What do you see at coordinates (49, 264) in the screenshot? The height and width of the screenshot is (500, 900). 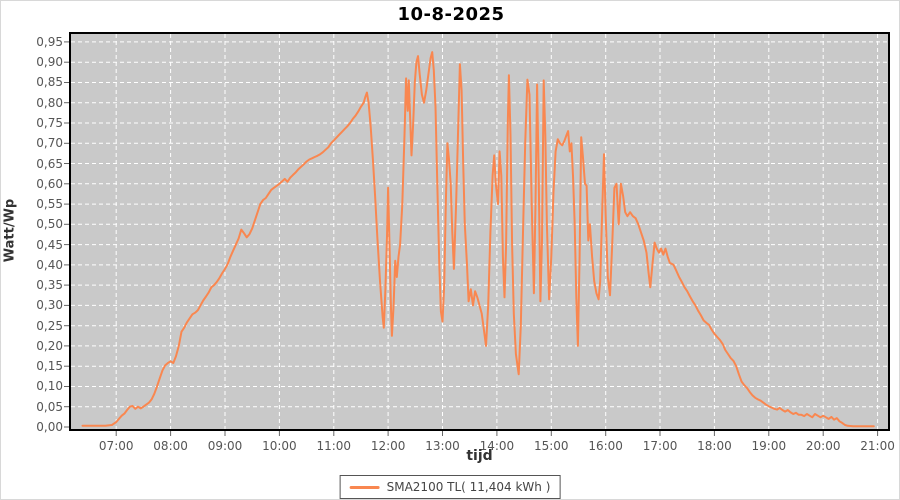 I see `y-tick-label: 0,40` at bounding box center [49, 264].